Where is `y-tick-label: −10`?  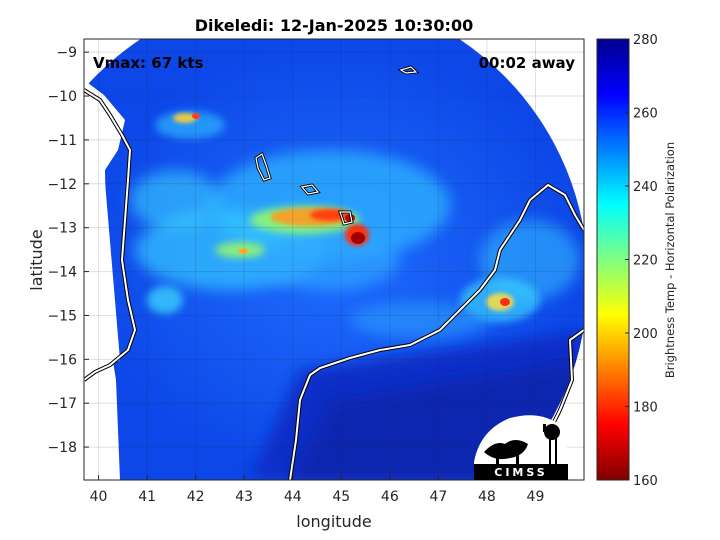
y-tick-label: −10 is located at coordinates (62, 97).